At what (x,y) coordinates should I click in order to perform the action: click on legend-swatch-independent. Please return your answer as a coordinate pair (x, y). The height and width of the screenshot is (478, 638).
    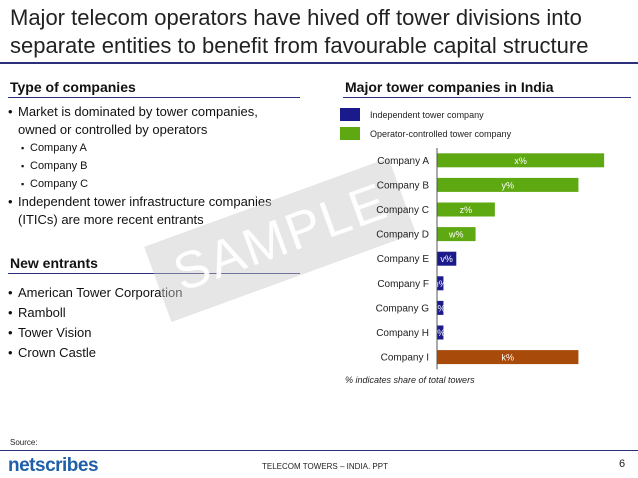
    Looking at the image, I should click on (350, 114).